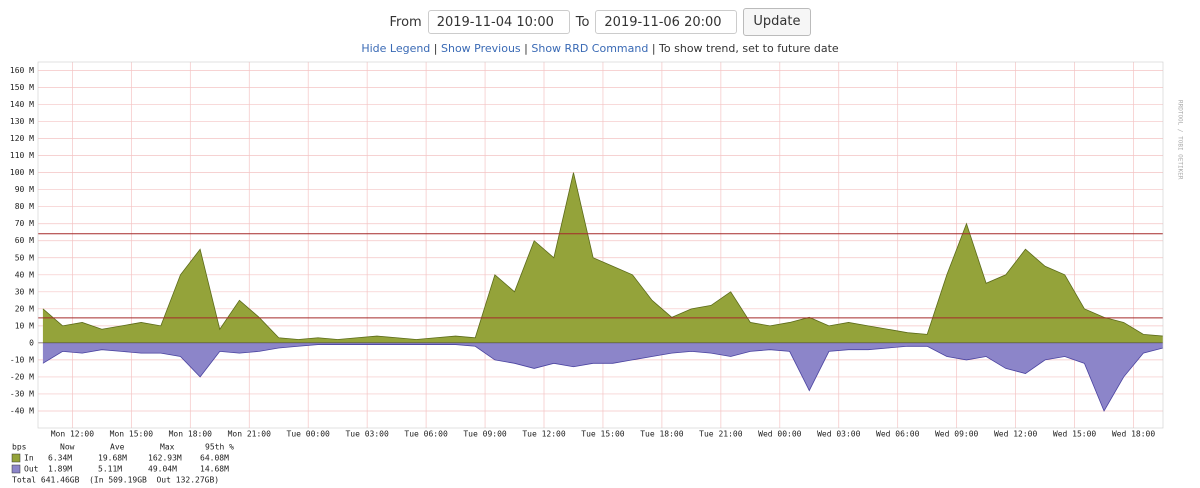  I want to click on y-tick-label: -30 M, so click(22, 393).